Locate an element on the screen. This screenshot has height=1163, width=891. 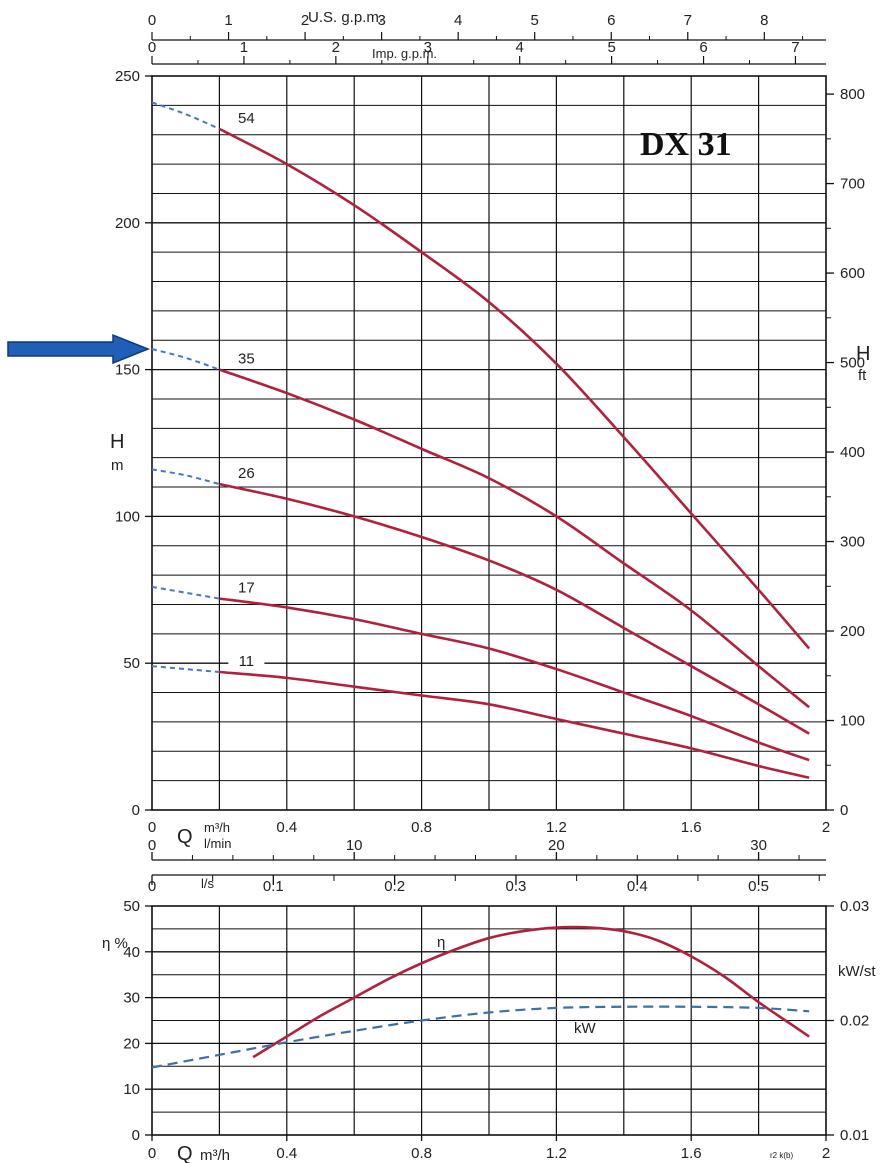
ls-tick-label: 0.4 is located at coordinates (637, 886).